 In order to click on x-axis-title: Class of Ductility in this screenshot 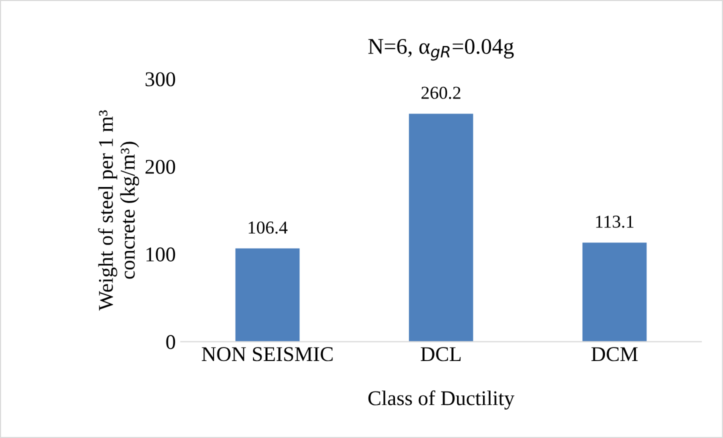, I will do `click(441, 400)`.